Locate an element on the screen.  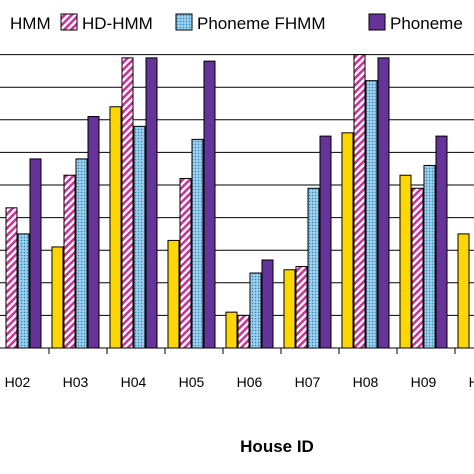
x-tick-label-h03: H03 is located at coordinates (76, 382).